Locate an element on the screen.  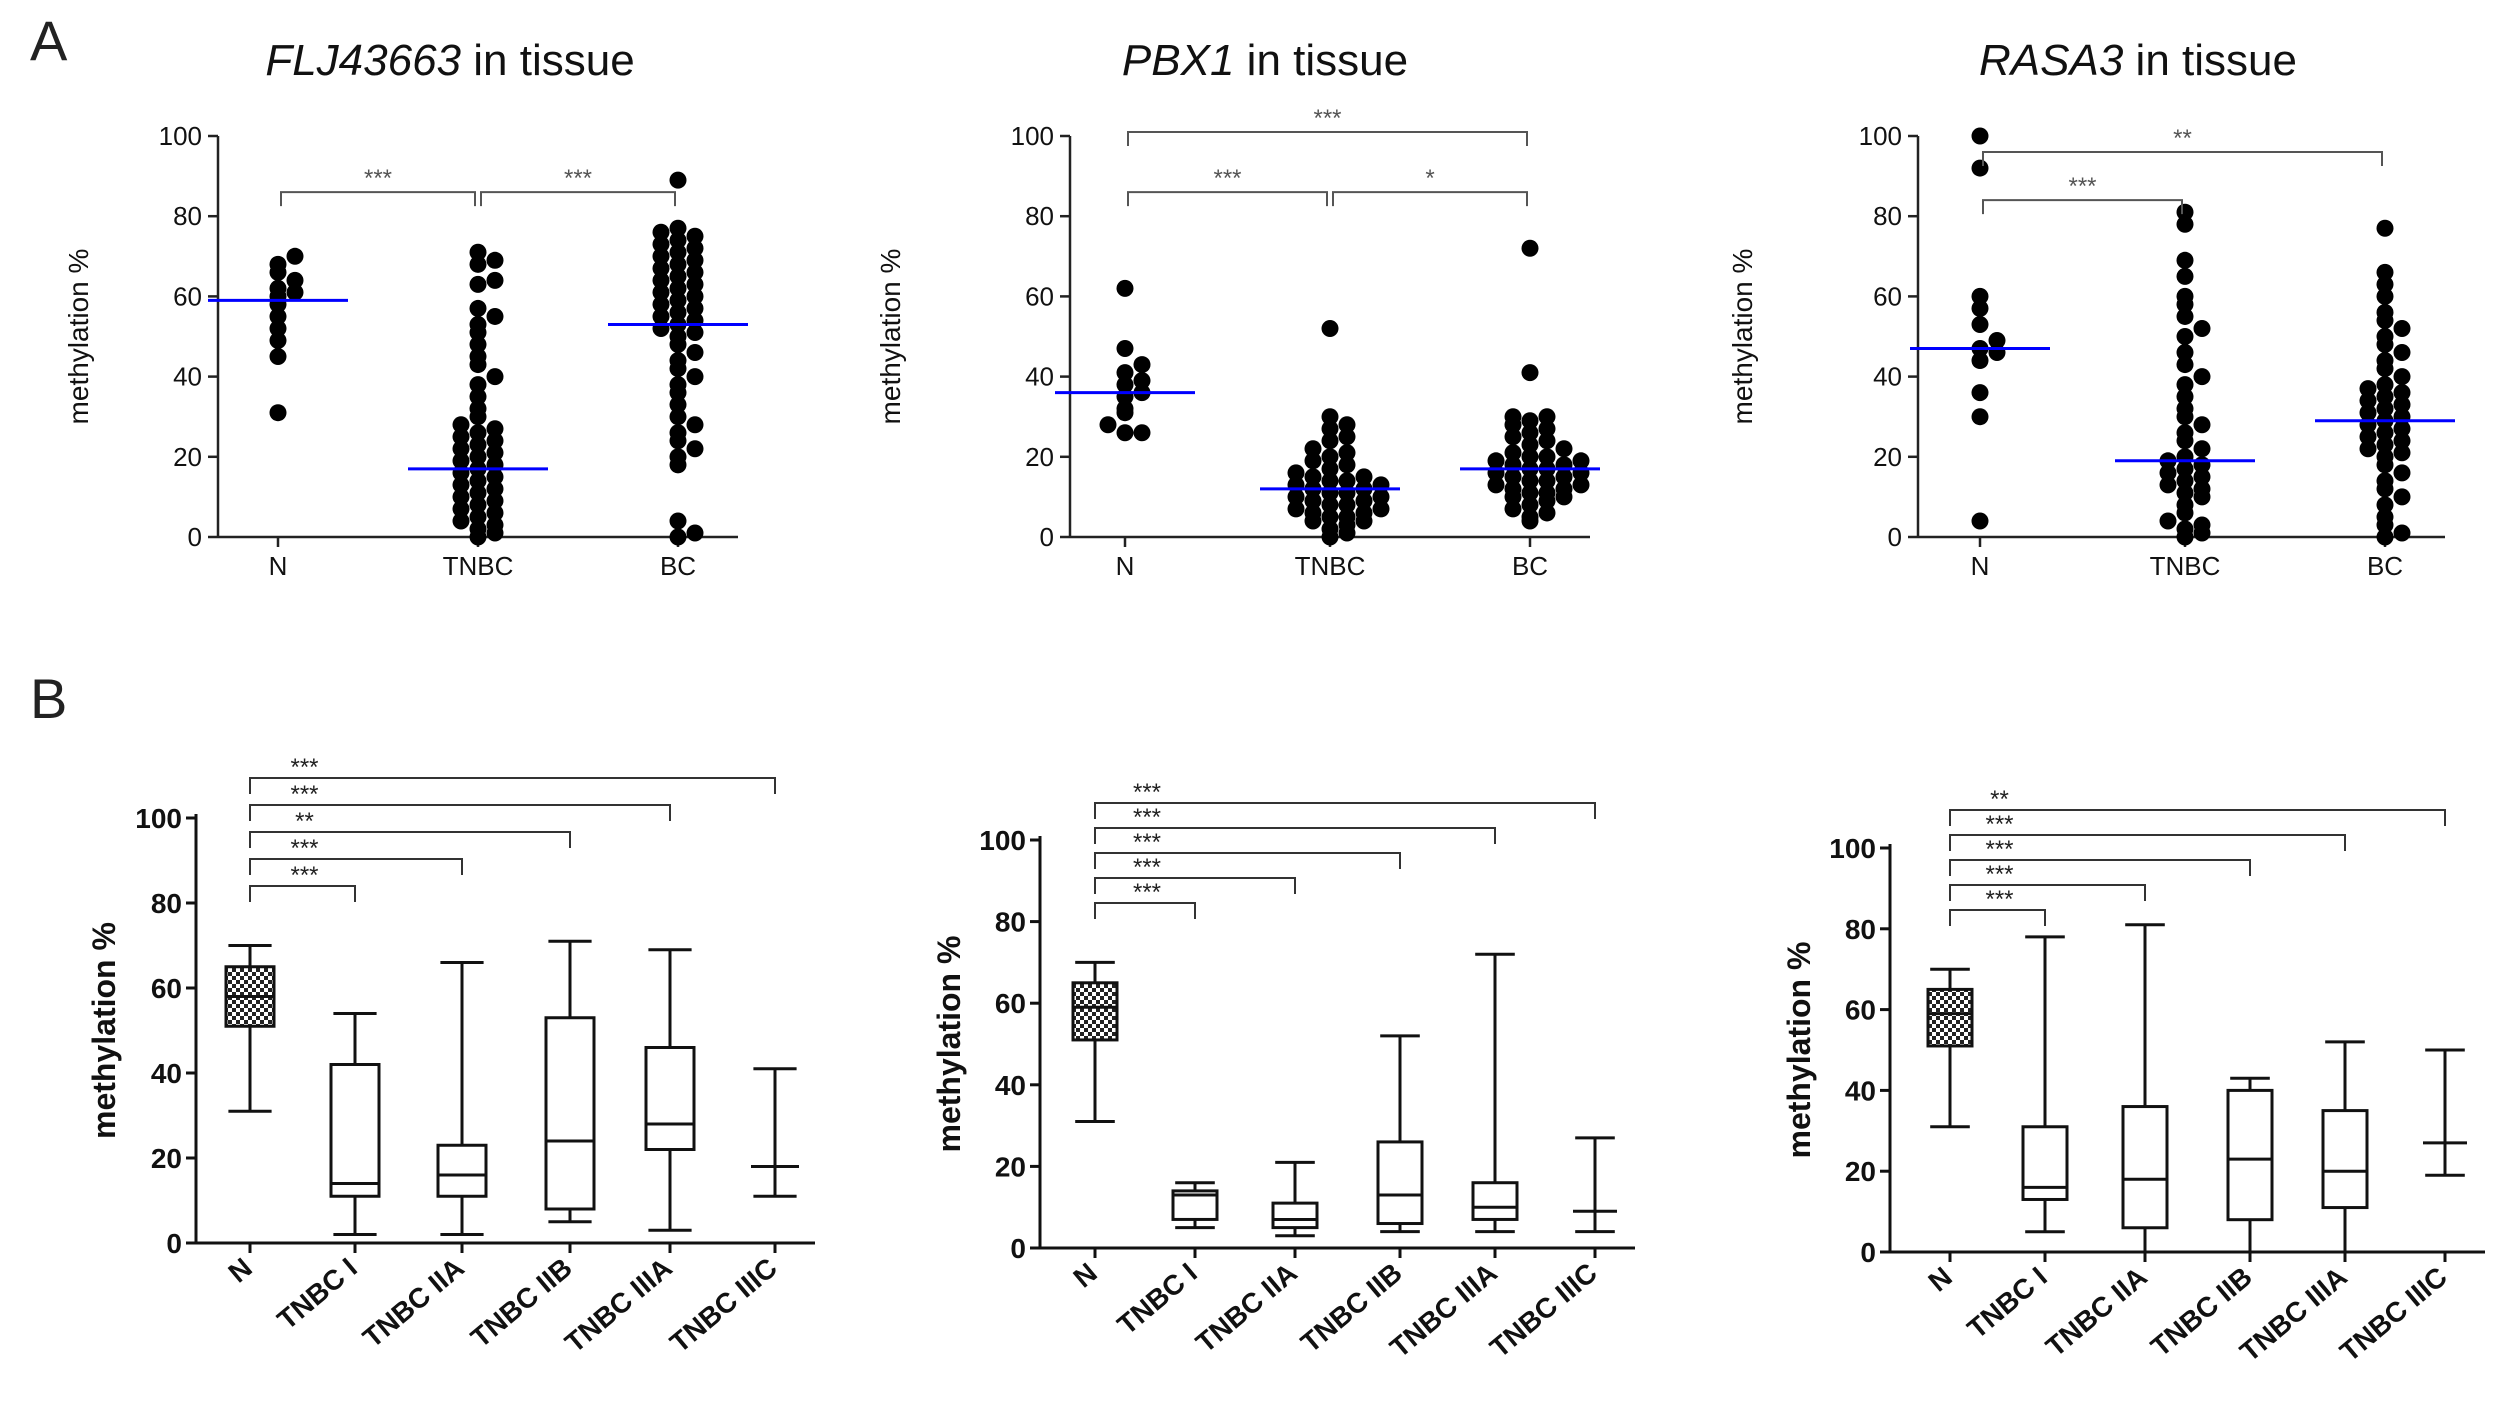
x-tick-label: TNBC is located at coordinates (478, 566).